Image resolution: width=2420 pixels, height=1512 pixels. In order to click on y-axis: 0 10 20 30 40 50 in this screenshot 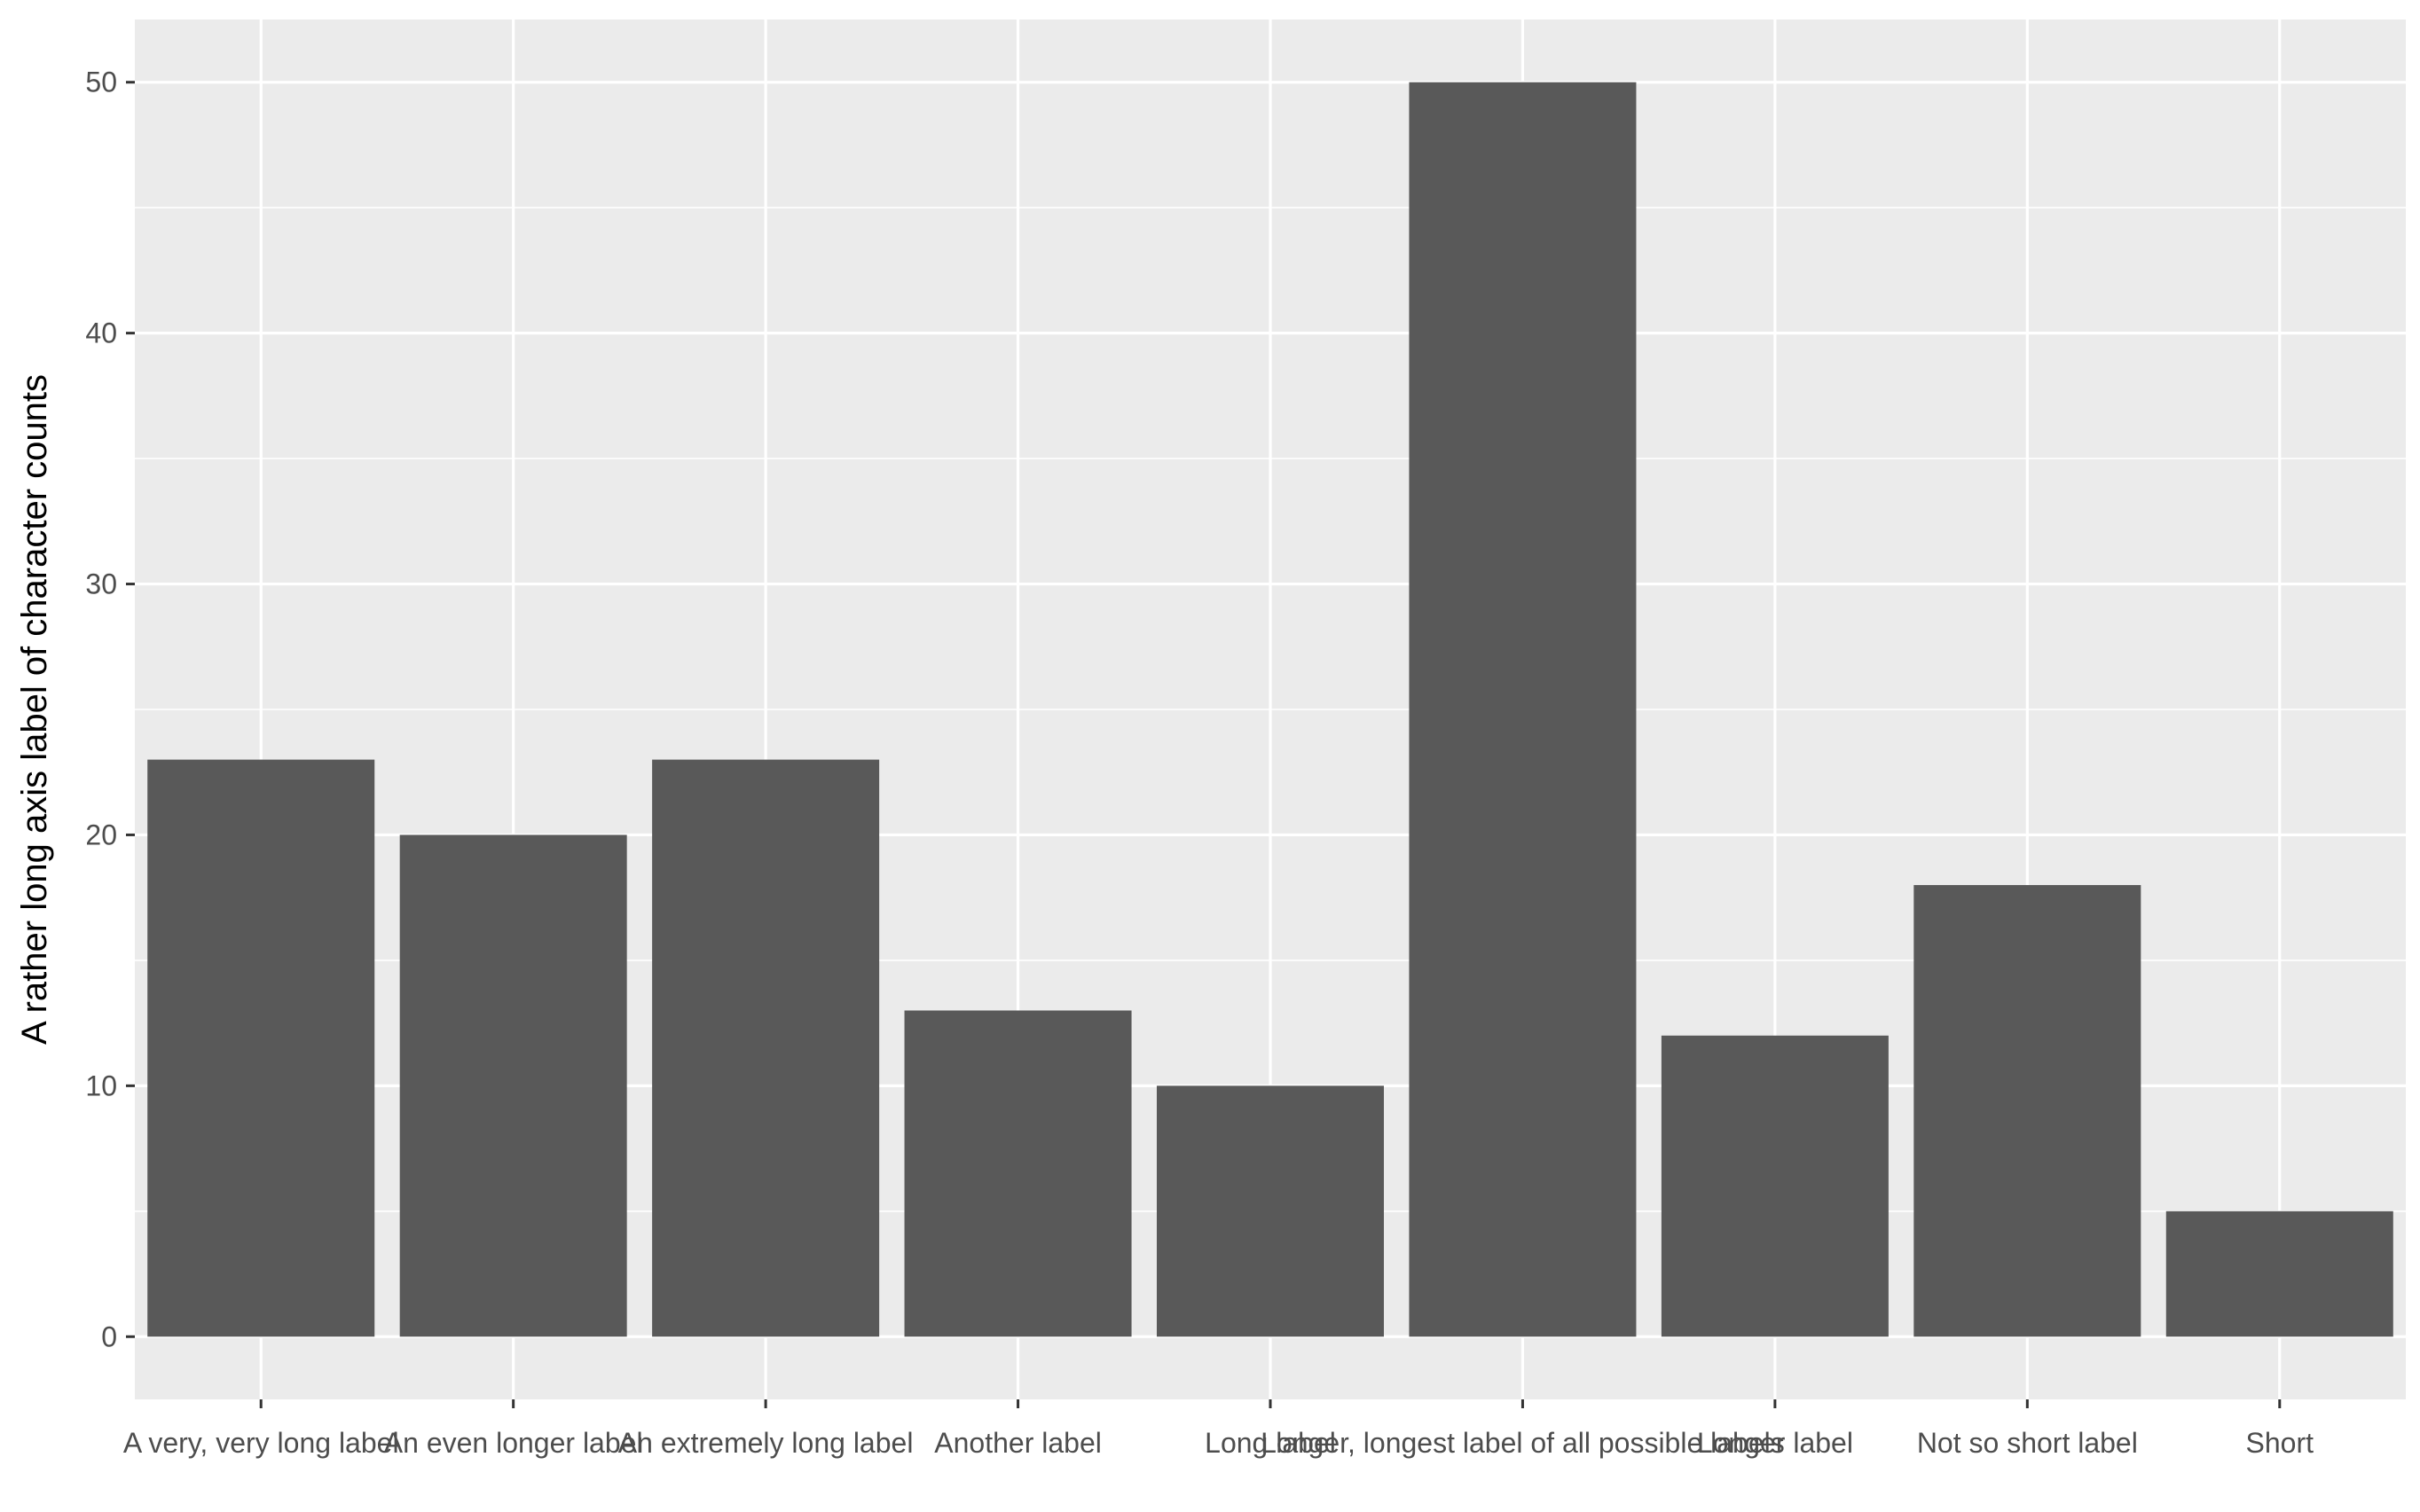, I will do `click(110, 709)`.